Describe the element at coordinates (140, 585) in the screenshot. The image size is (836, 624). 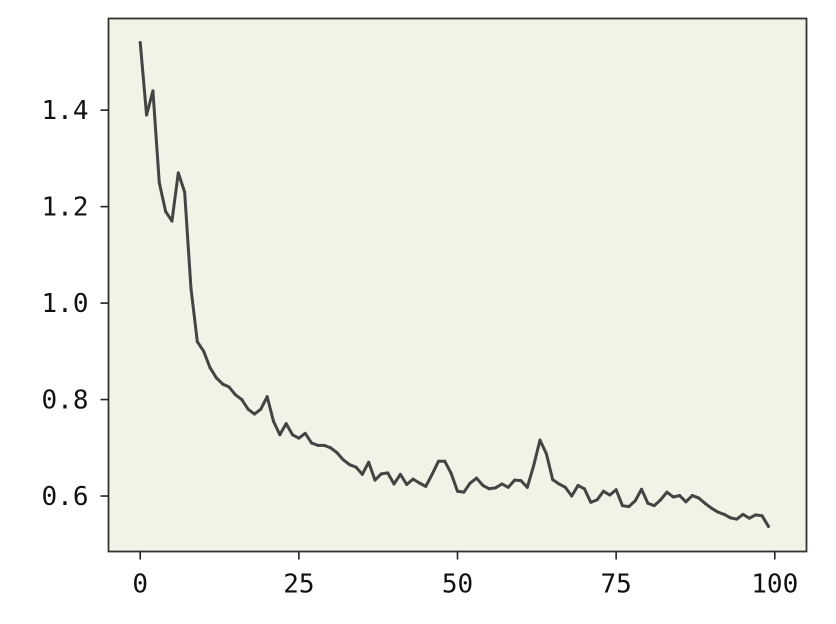
I see `x-tick-label: 0` at that location.